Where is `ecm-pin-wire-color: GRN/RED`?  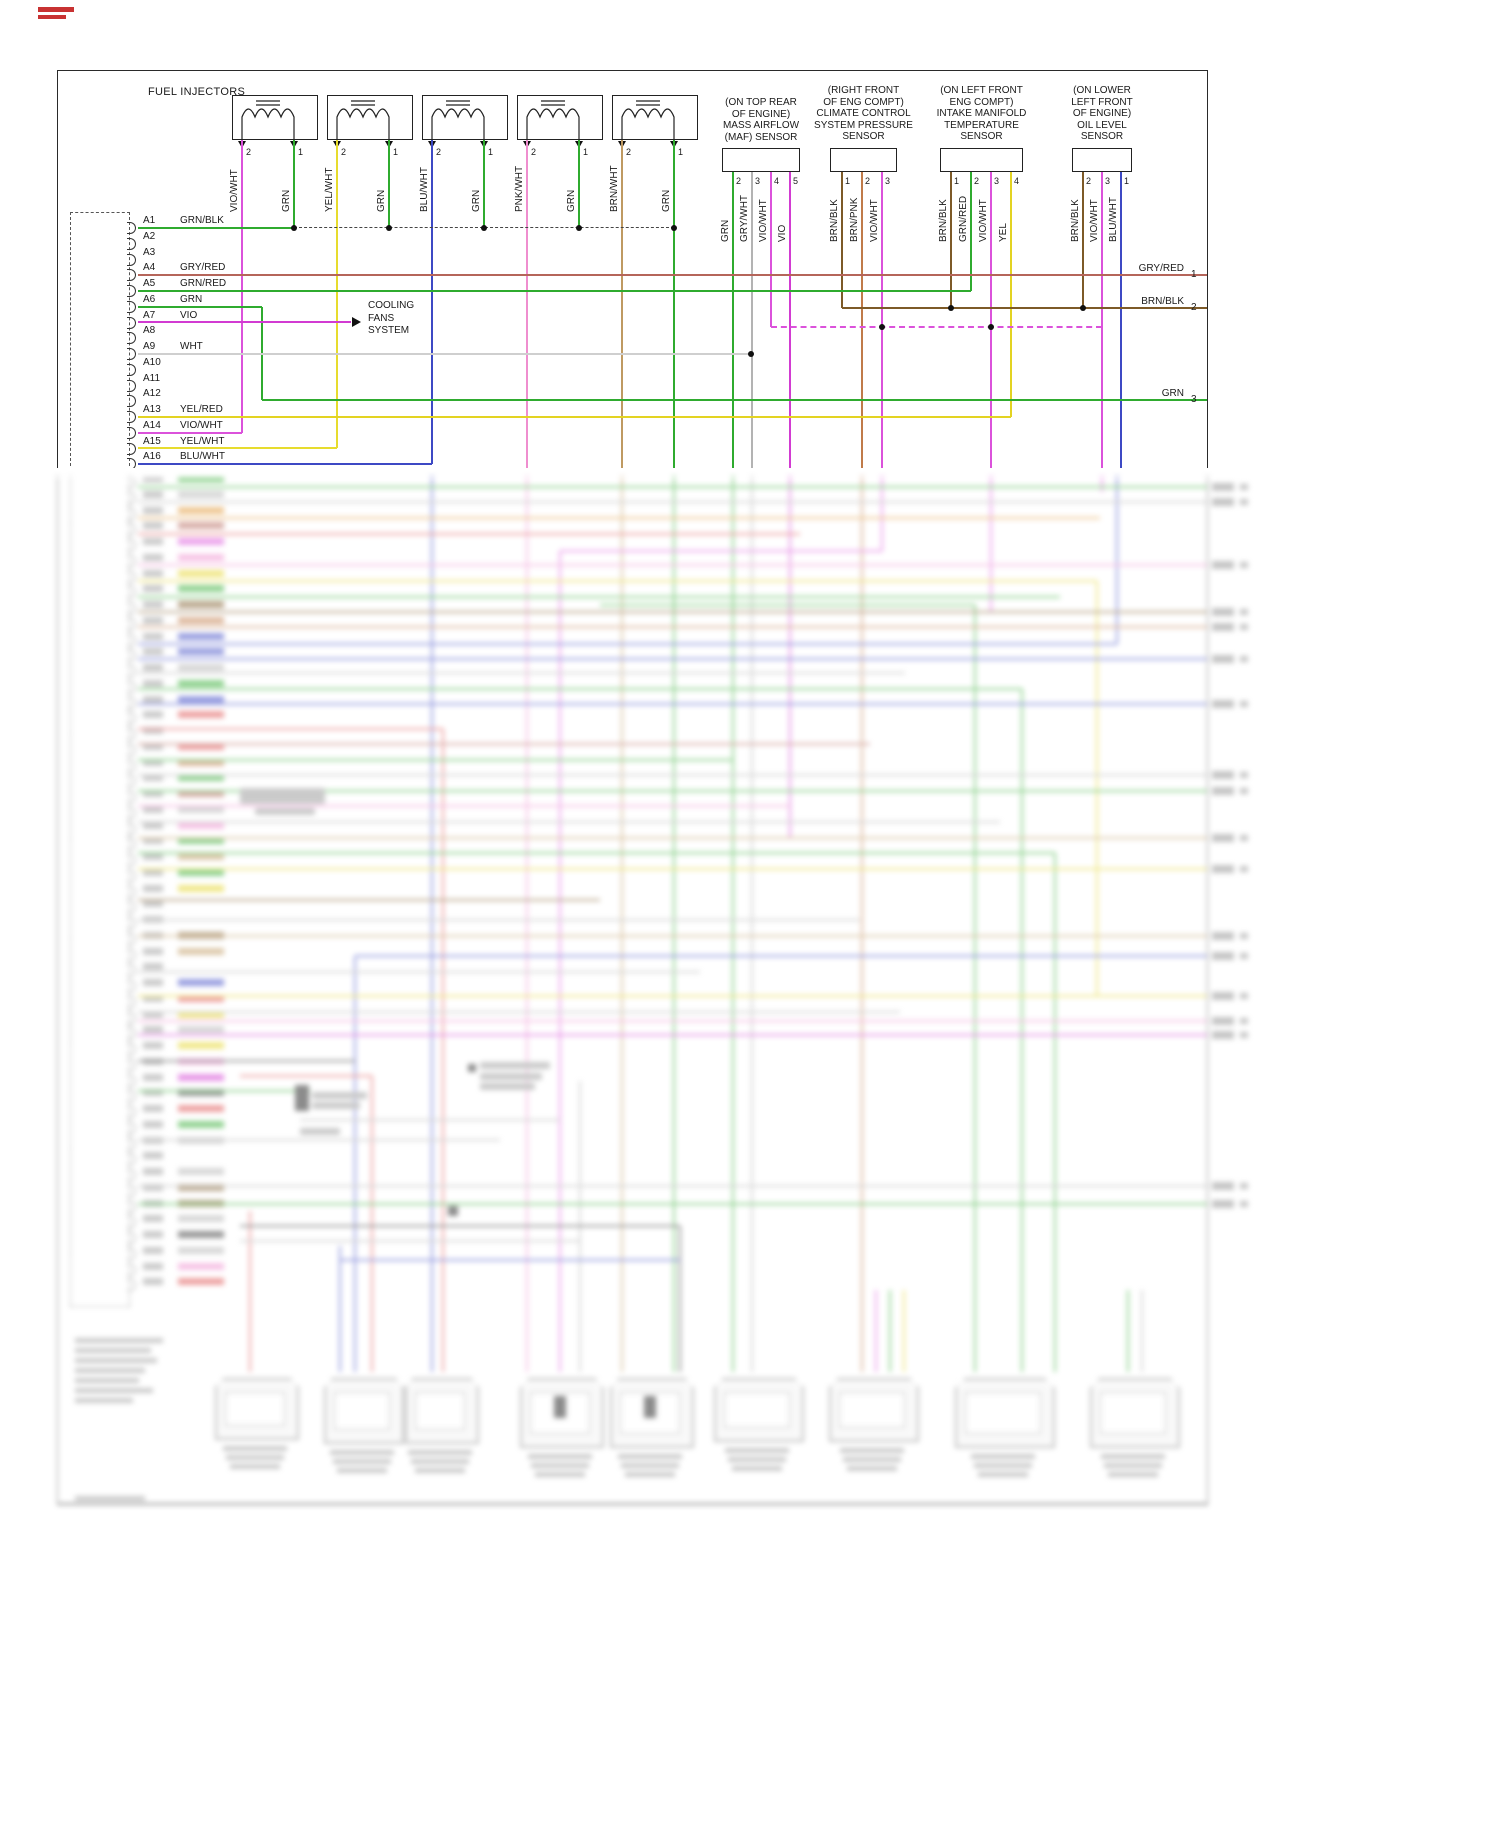
ecm-pin-wire-color: GRN/RED is located at coordinates (203, 283).